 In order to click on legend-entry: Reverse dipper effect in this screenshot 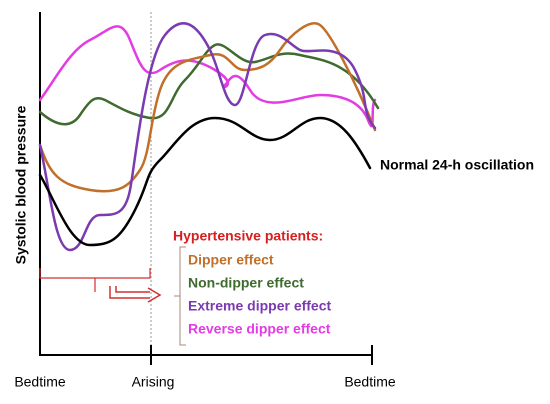, I will do `click(259, 329)`.